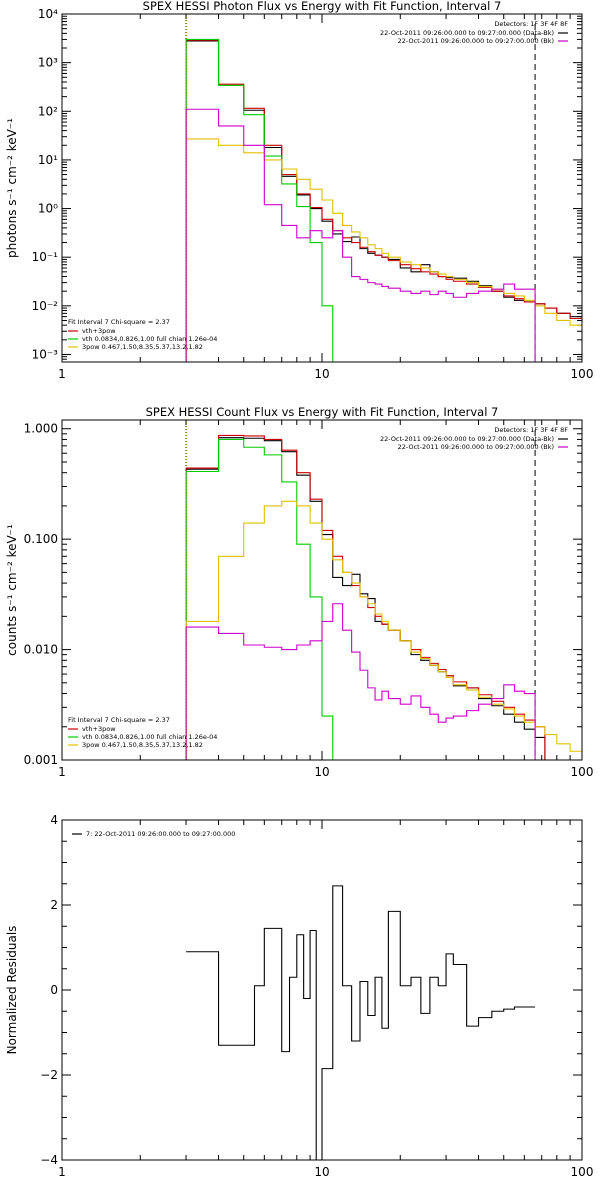 The width and height of the screenshot is (600, 1204). What do you see at coordinates (54, 990) in the screenshot?
I see `y-tick-label: 0` at bounding box center [54, 990].